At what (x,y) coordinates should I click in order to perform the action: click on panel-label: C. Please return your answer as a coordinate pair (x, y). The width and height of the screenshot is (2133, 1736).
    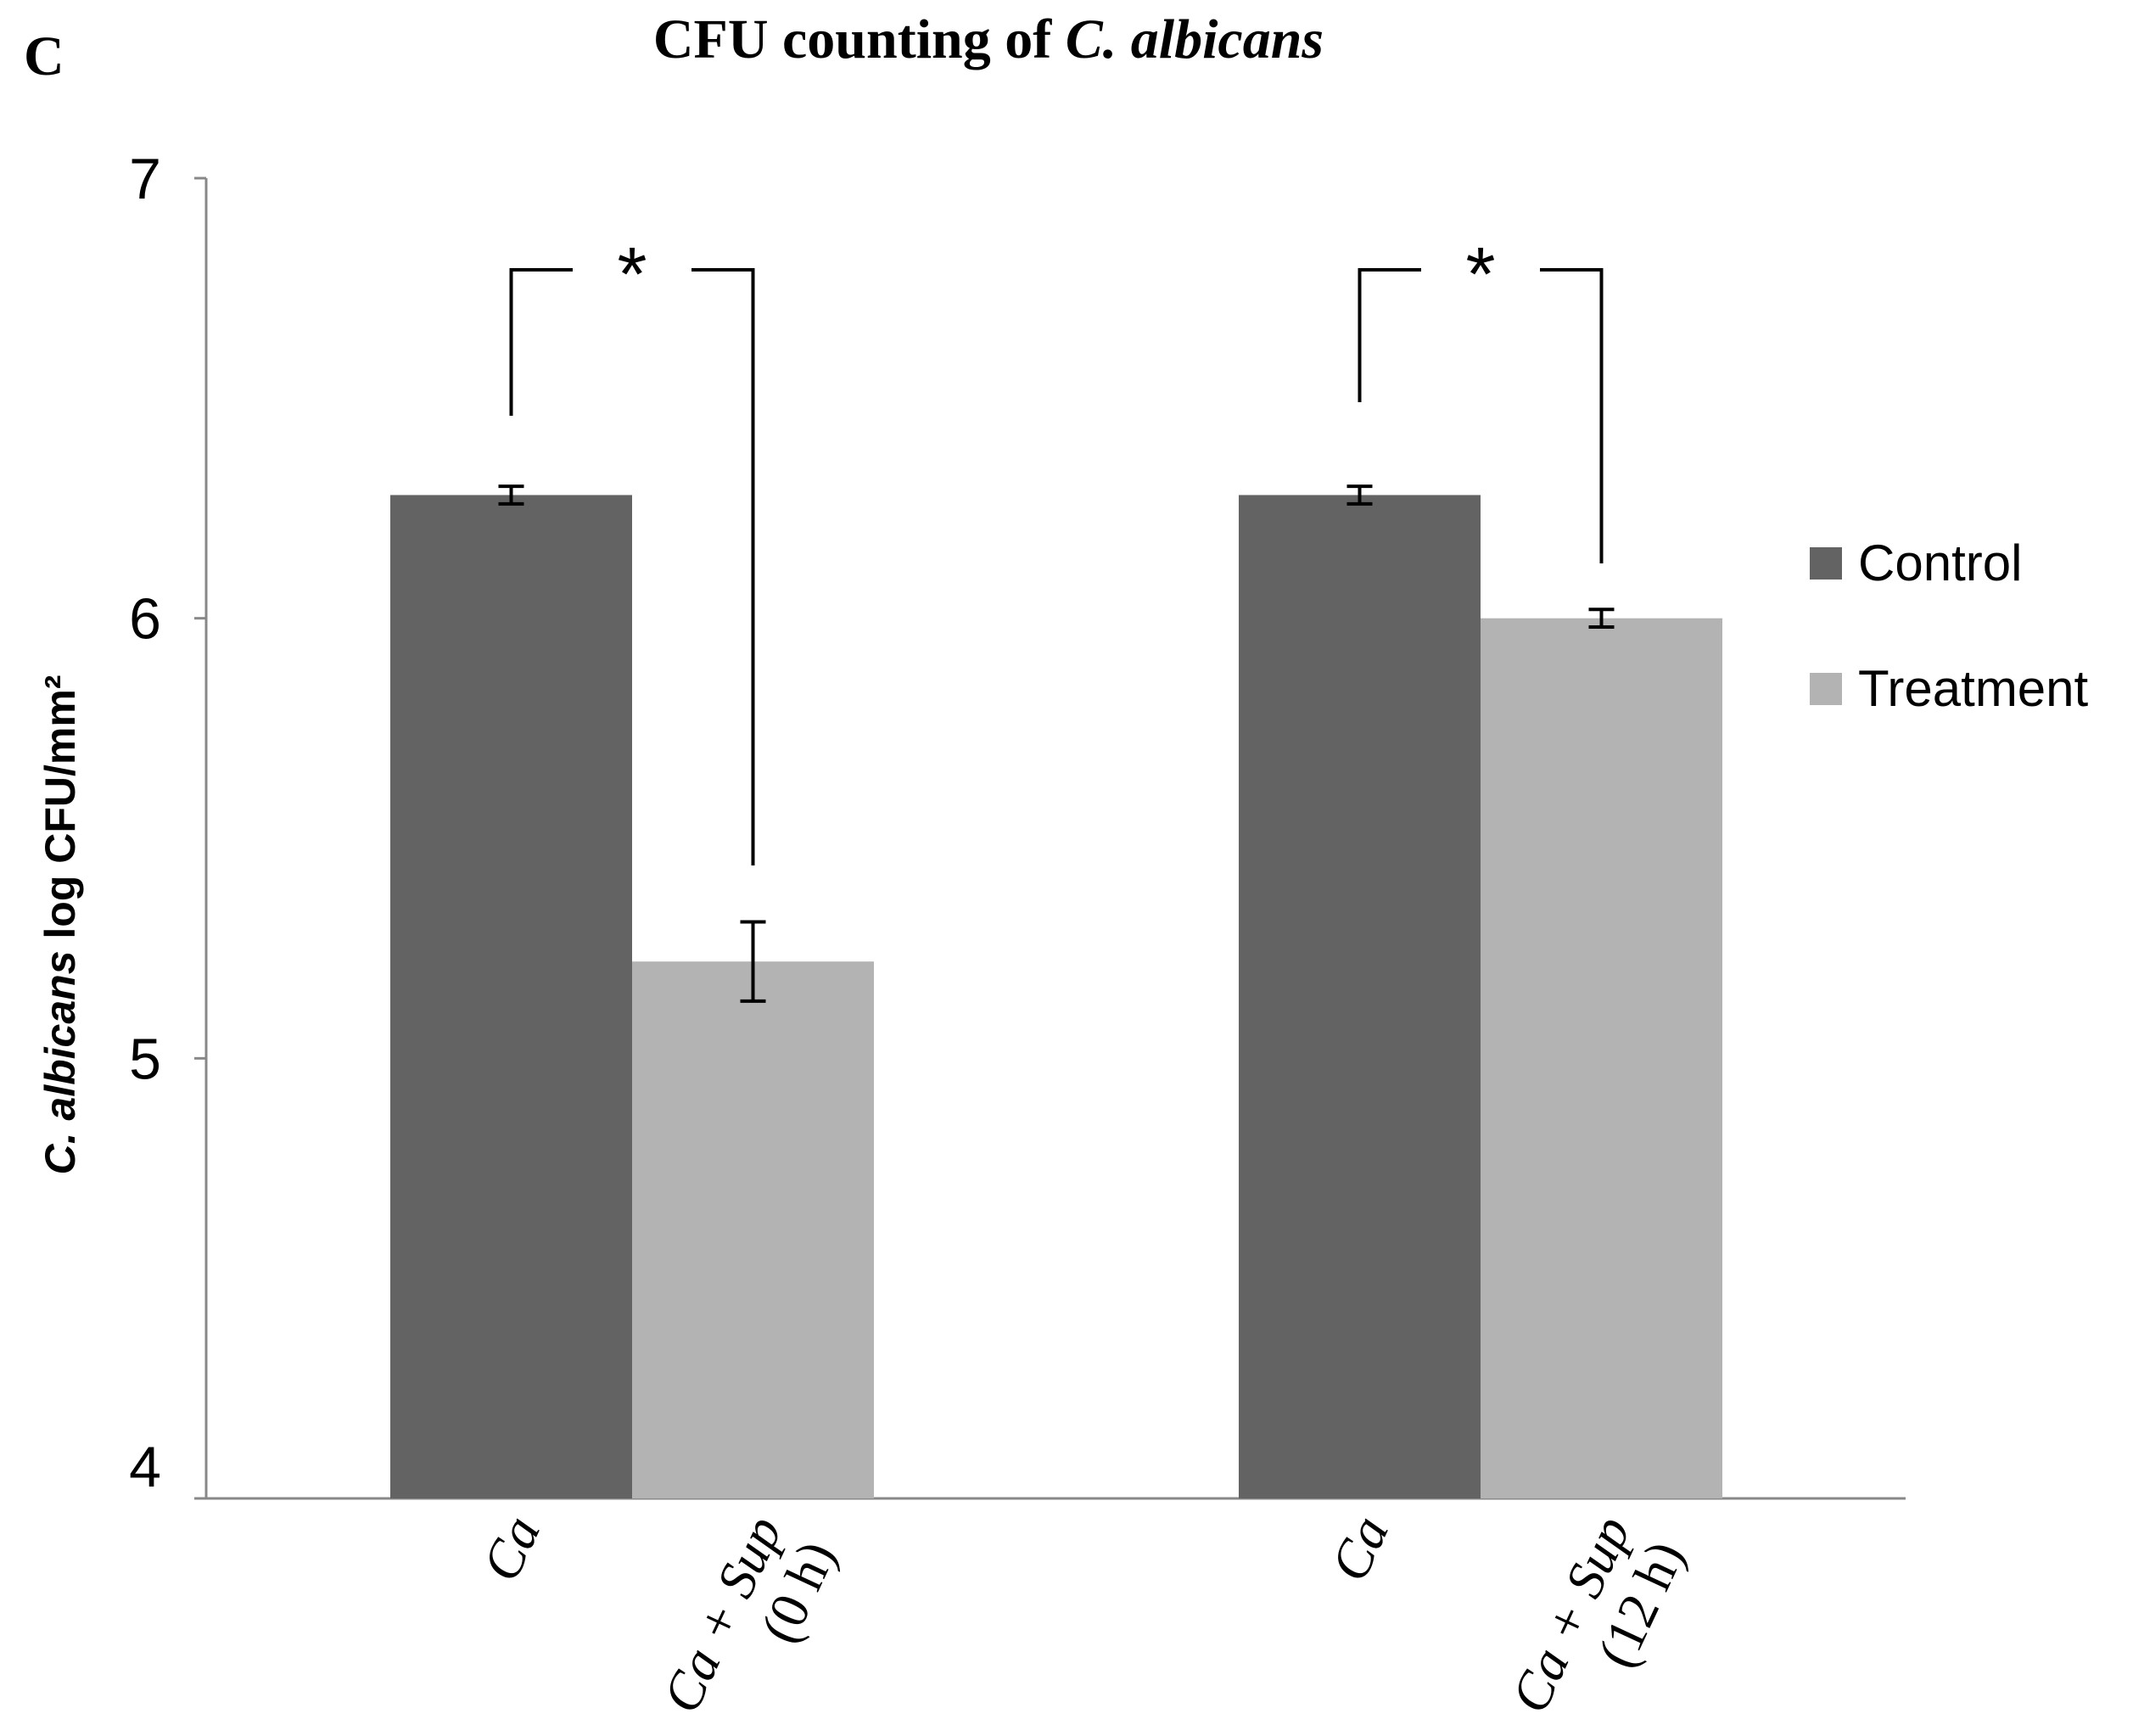
    Looking at the image, I should click on (44, 56).